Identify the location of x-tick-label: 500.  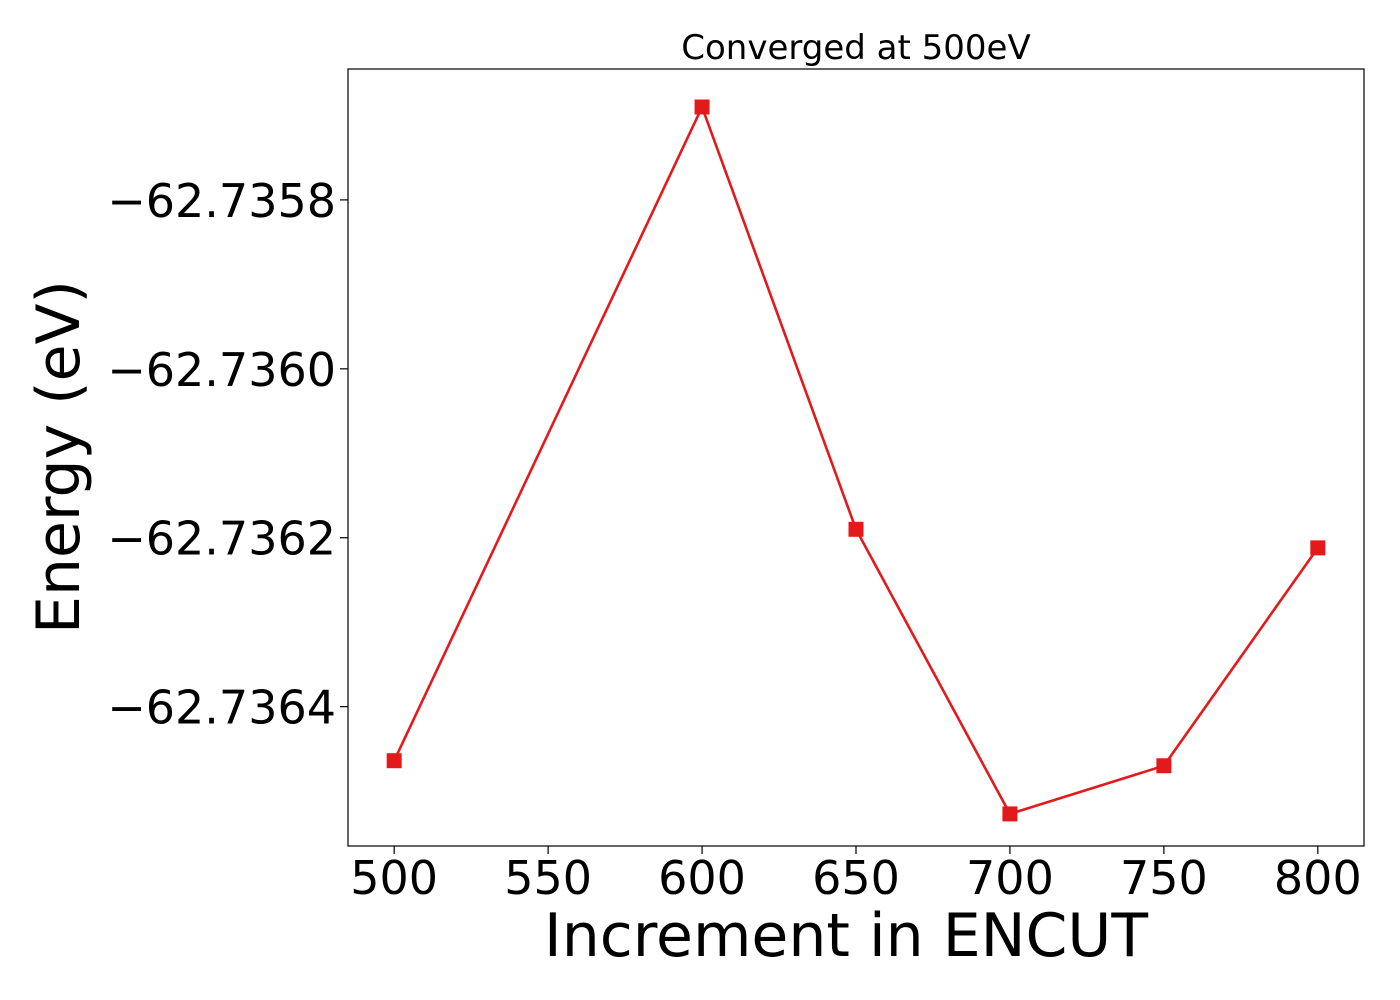
(394, 878).